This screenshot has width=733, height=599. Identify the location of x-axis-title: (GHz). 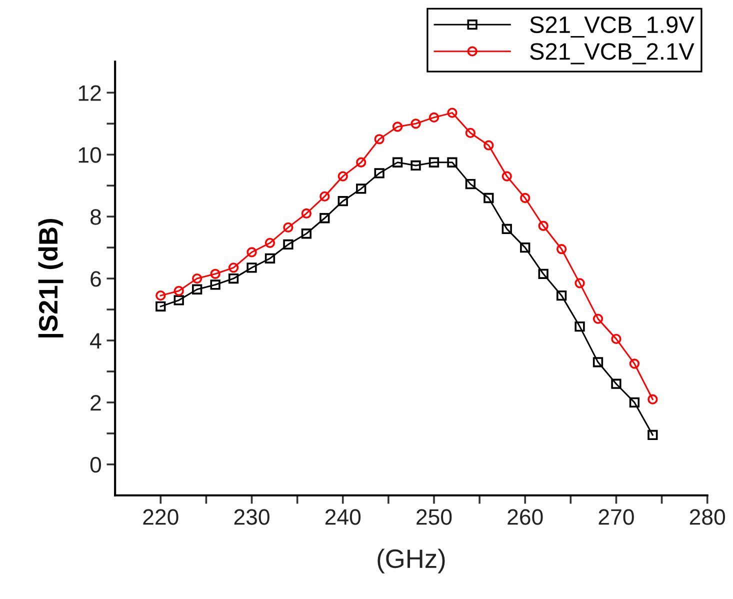
(411, 561).